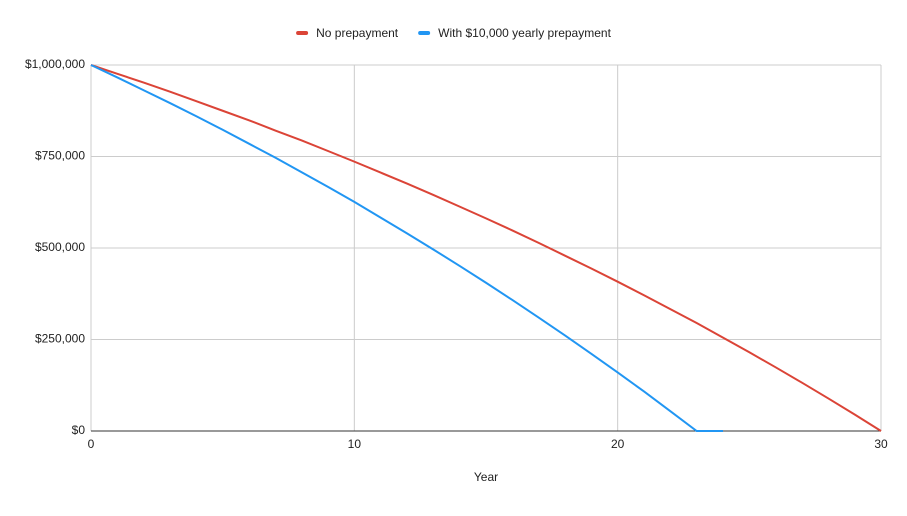 The width and height of the screenshot is (907, 516). Describe the element at coordinates (60, 247) in the screenshot. I see `y-tick-label: $500,000` at that location.